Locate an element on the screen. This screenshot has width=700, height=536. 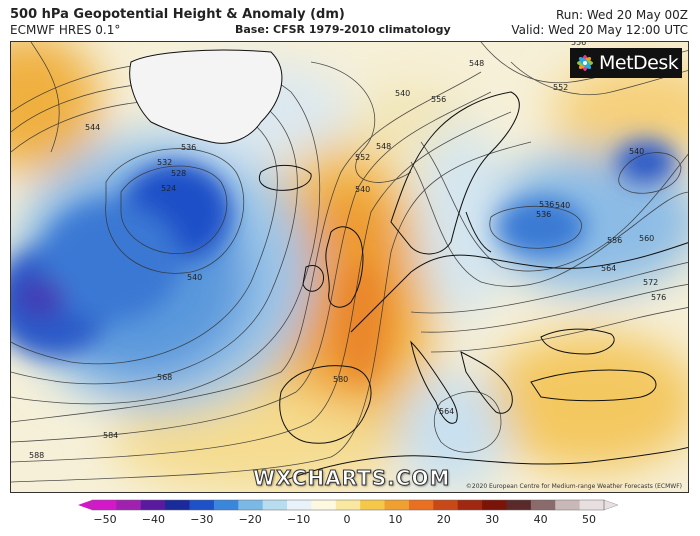
colorbar-tick-label: −50 is located at coordinates (105, 519).